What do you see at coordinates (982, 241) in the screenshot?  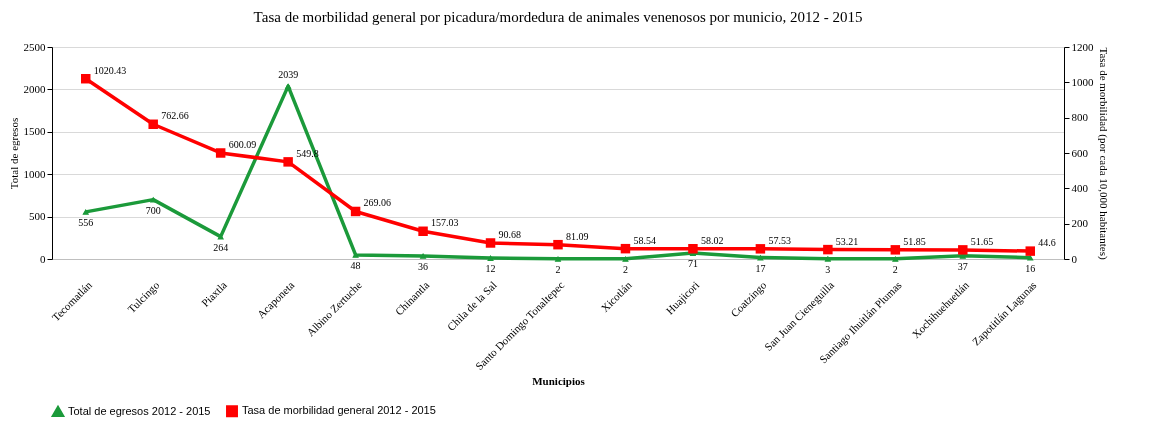 I see `data-label: 51.65` at bounding box center [982, 241].